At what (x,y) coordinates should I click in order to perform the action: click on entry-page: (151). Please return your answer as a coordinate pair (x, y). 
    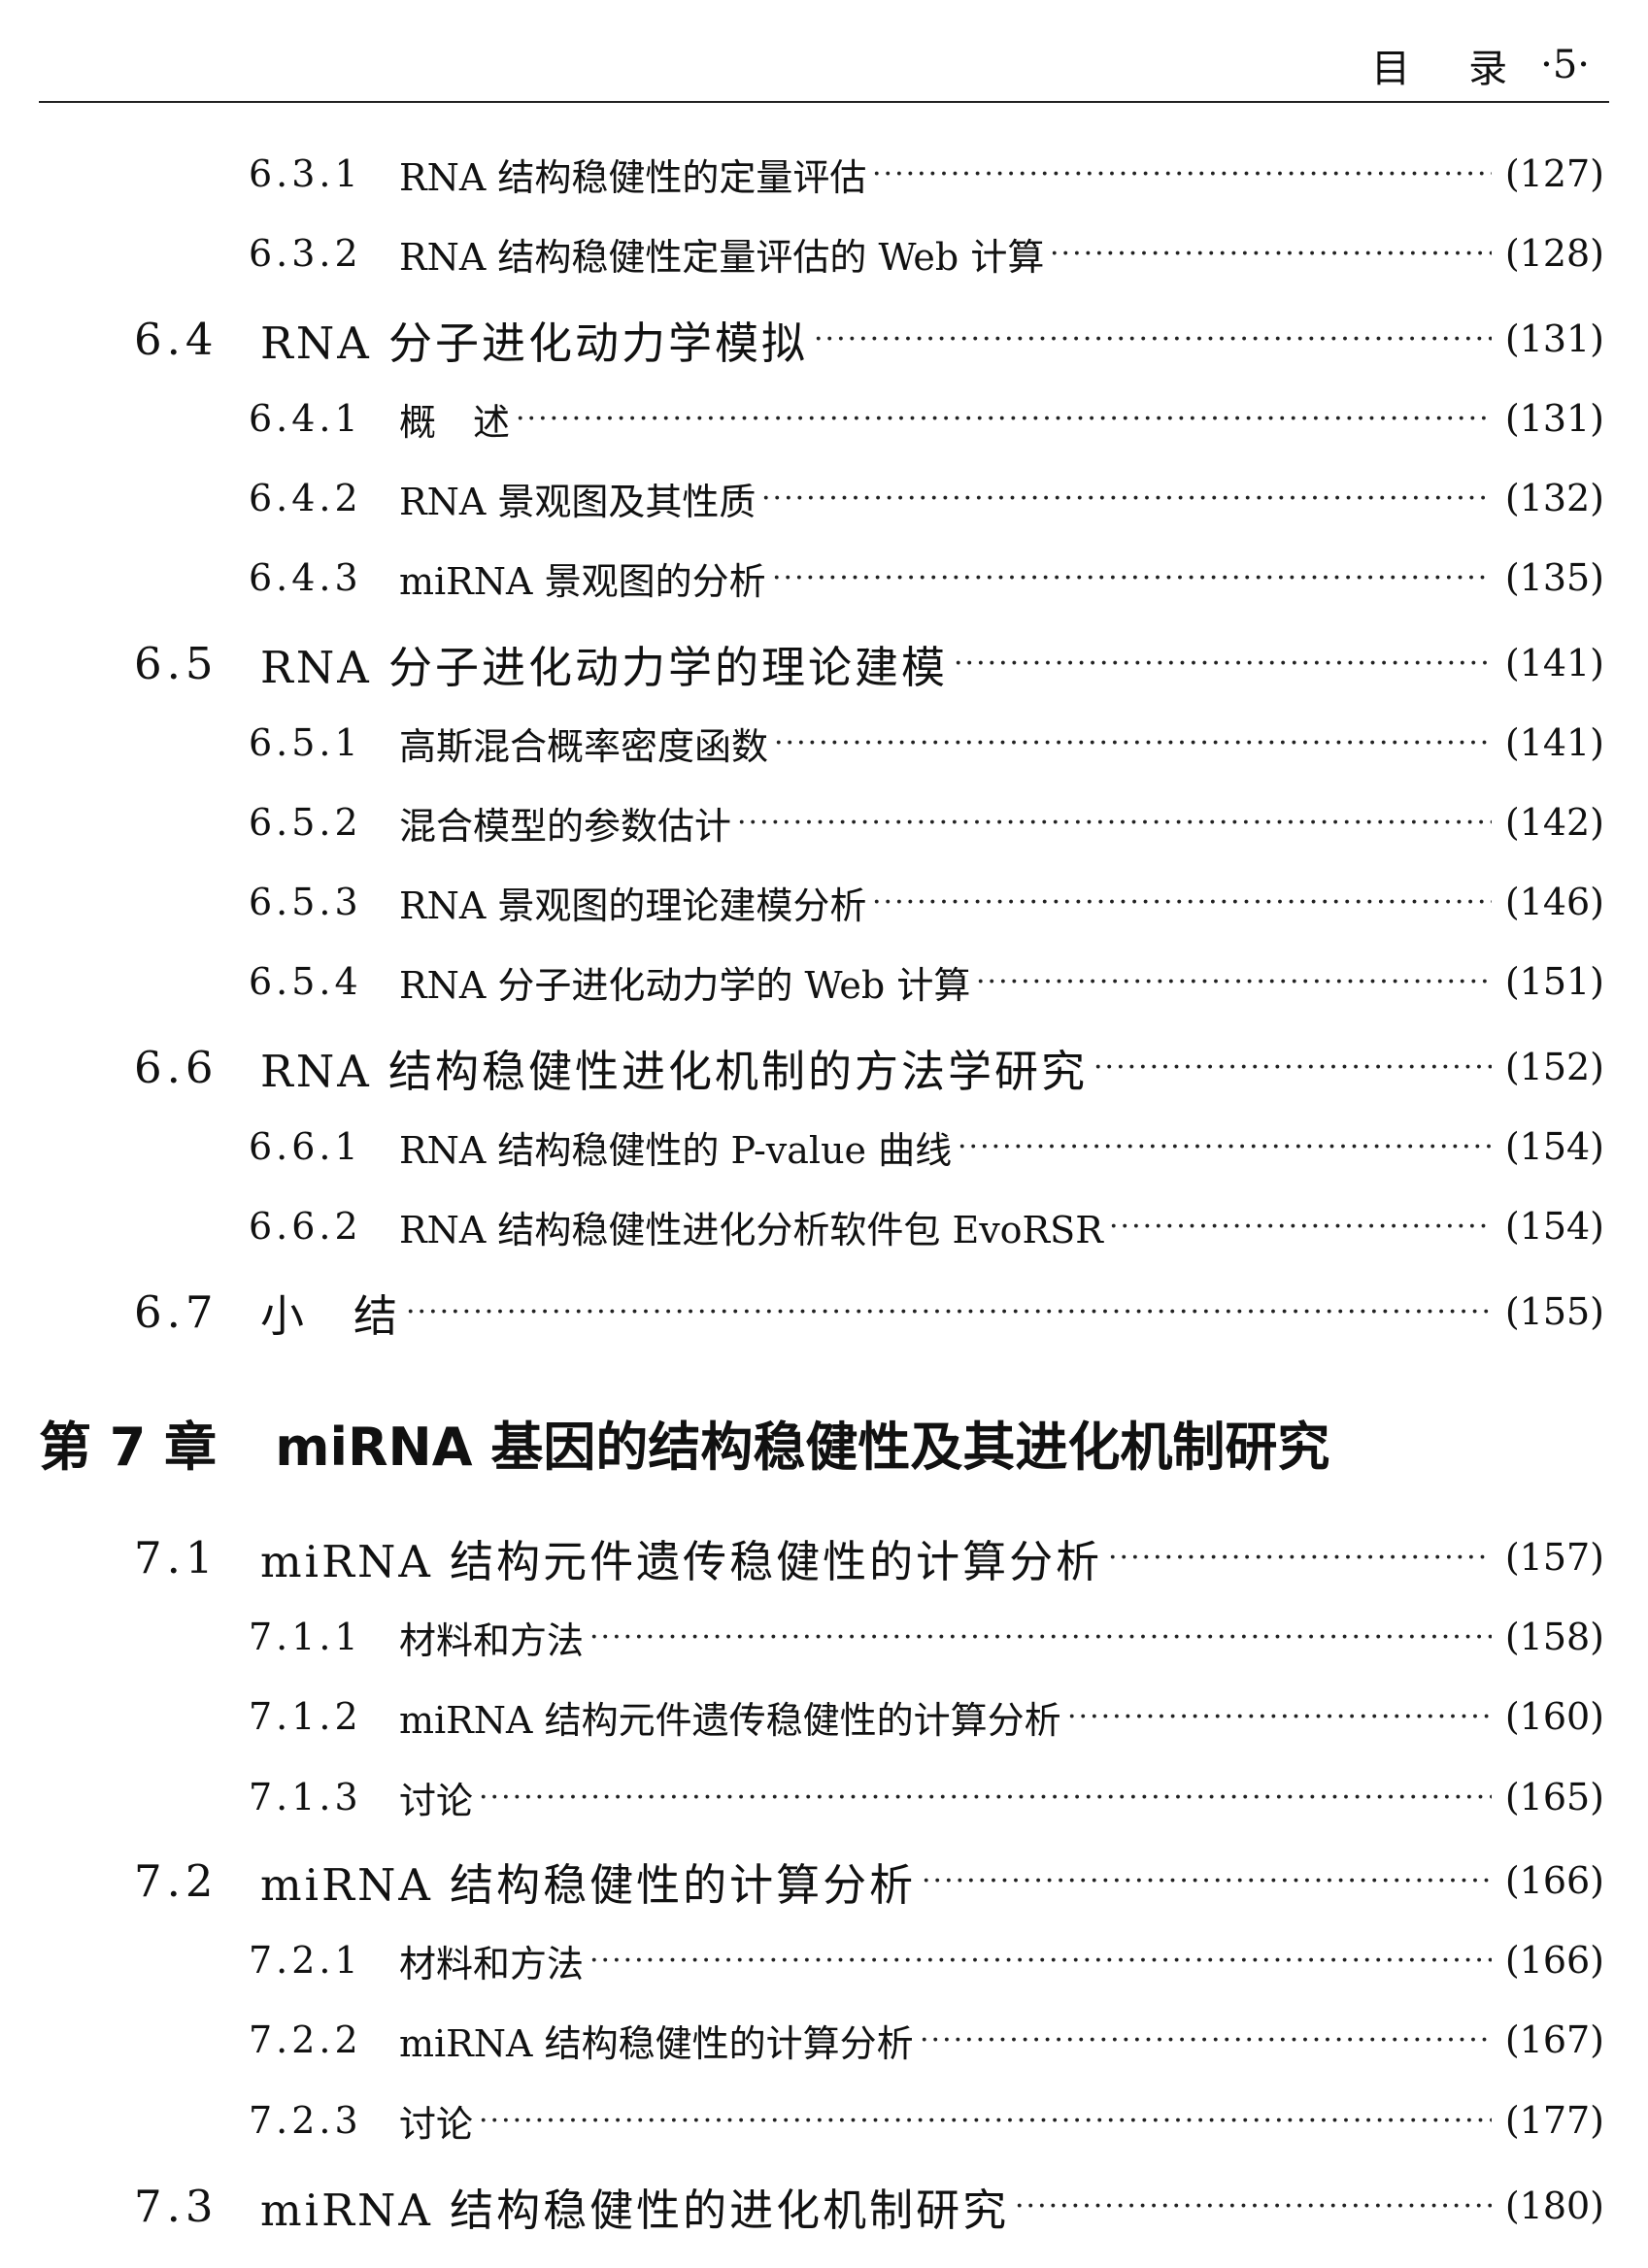
    Looking at the image, I should click on (1554, 981).